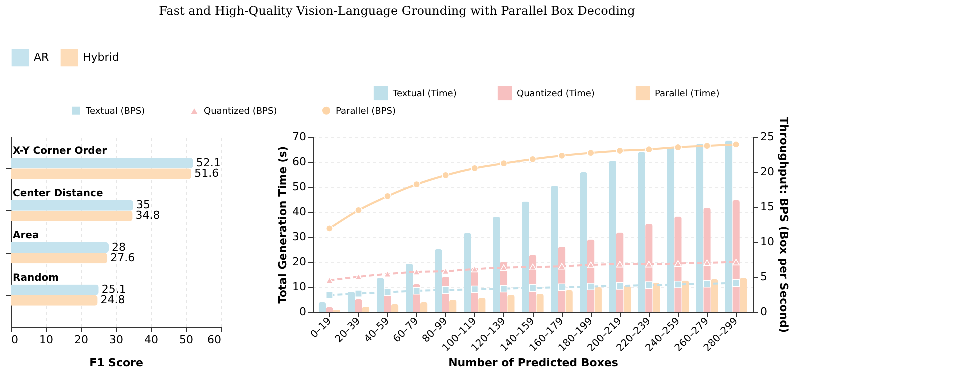 Image resolution: width=955 pixels, height=388 pixels. I want to click on x-tick-label: 20, so click(81, 340).